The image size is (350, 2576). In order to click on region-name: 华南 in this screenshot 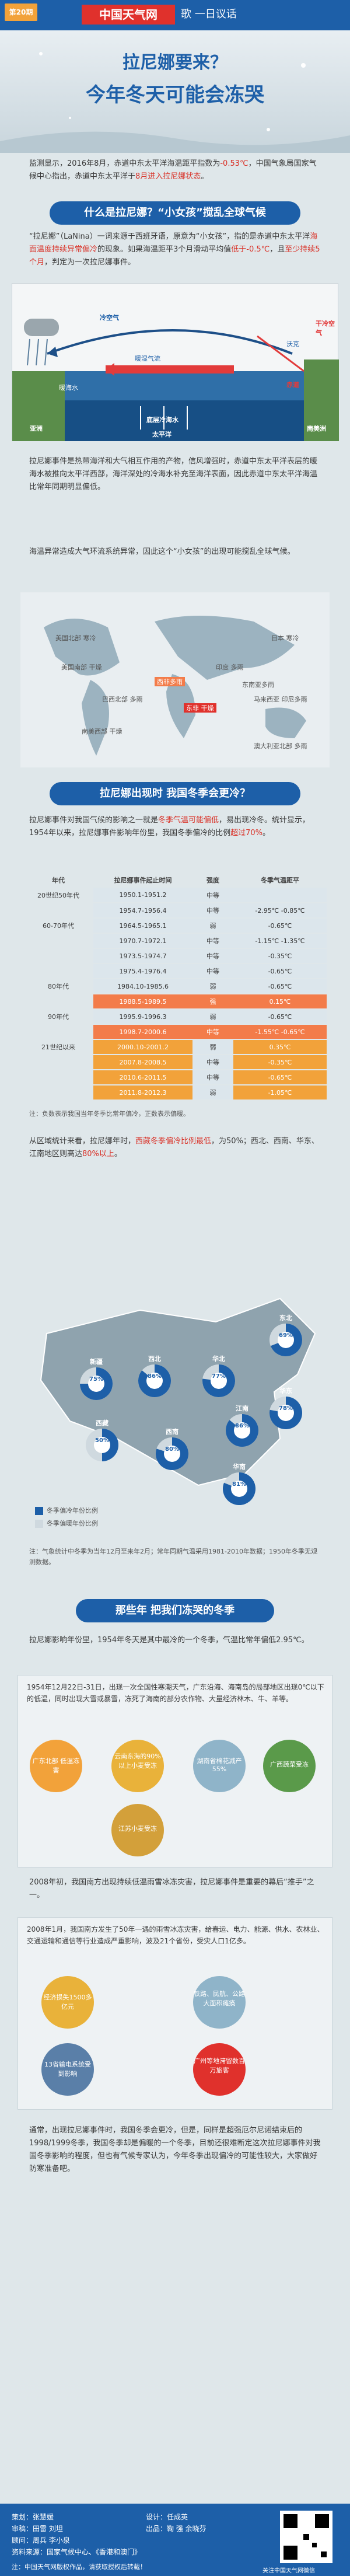, I will do `click(239, 1467)`.